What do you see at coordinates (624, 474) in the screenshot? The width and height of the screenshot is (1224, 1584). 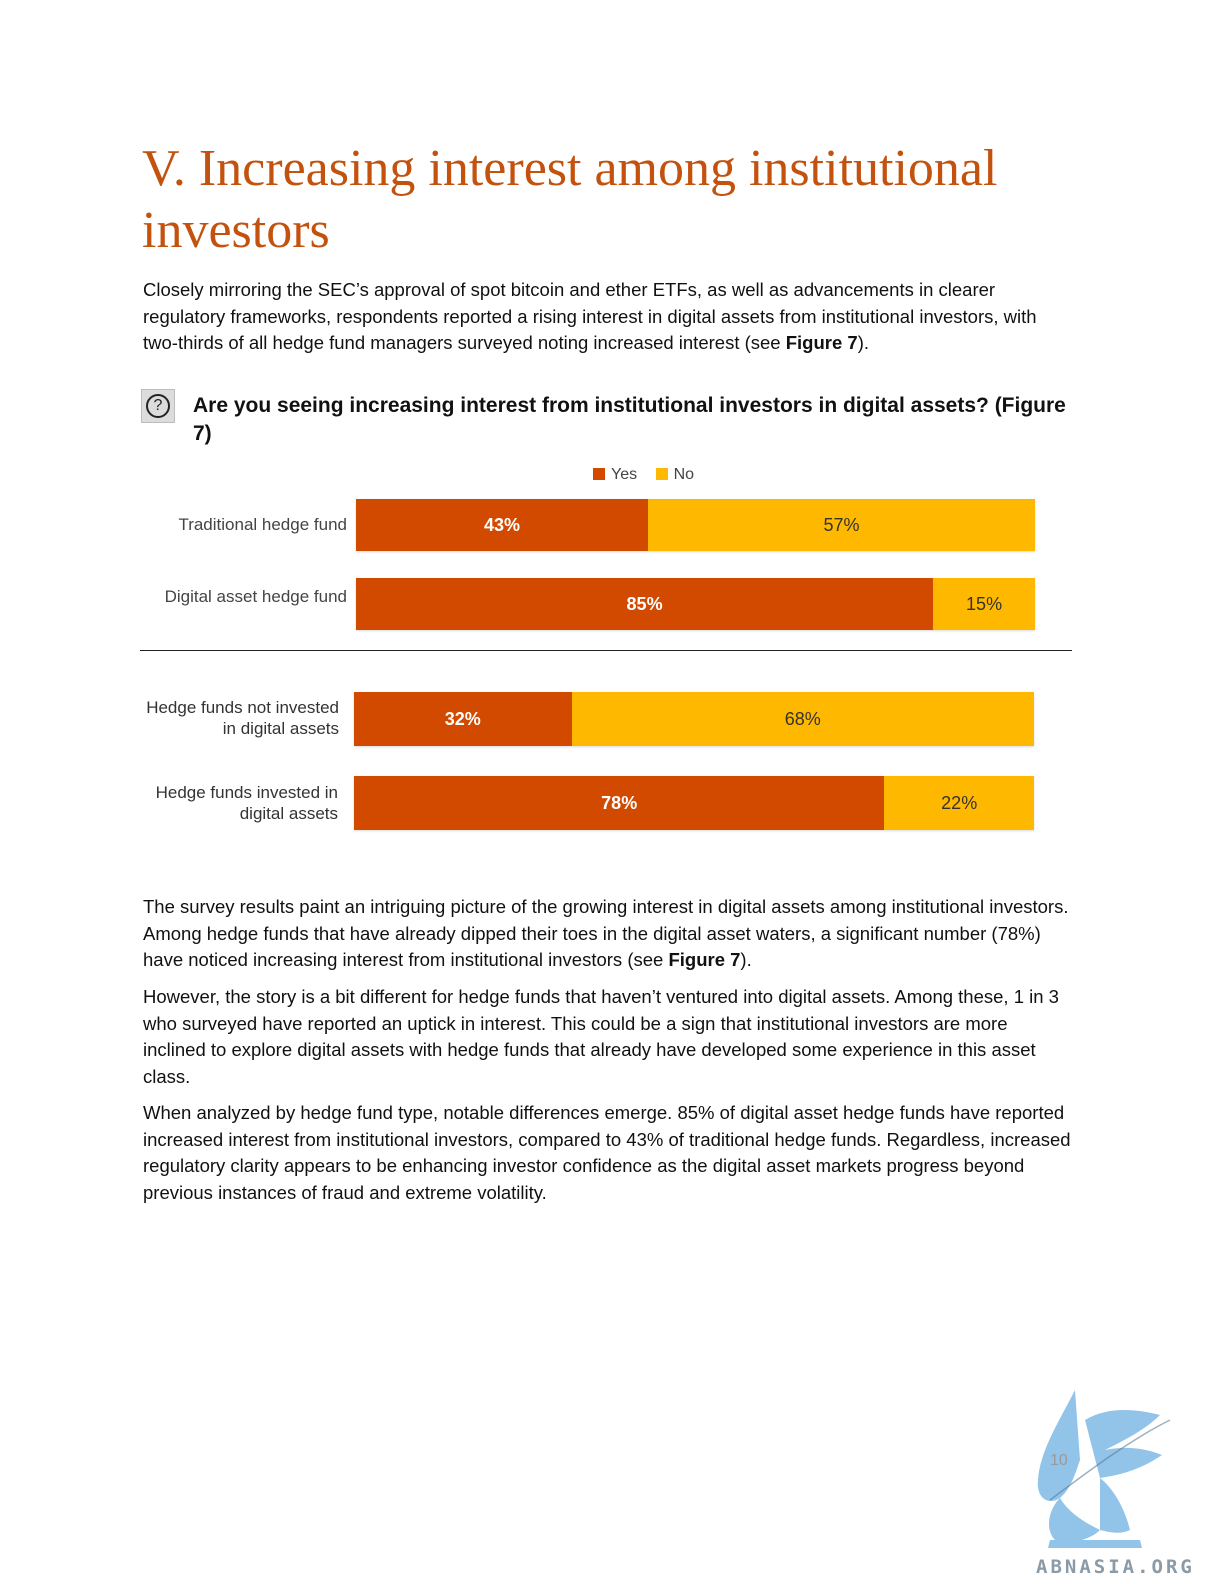 I see `legend-label-yes: Yes` at bounding box center [624, 474].